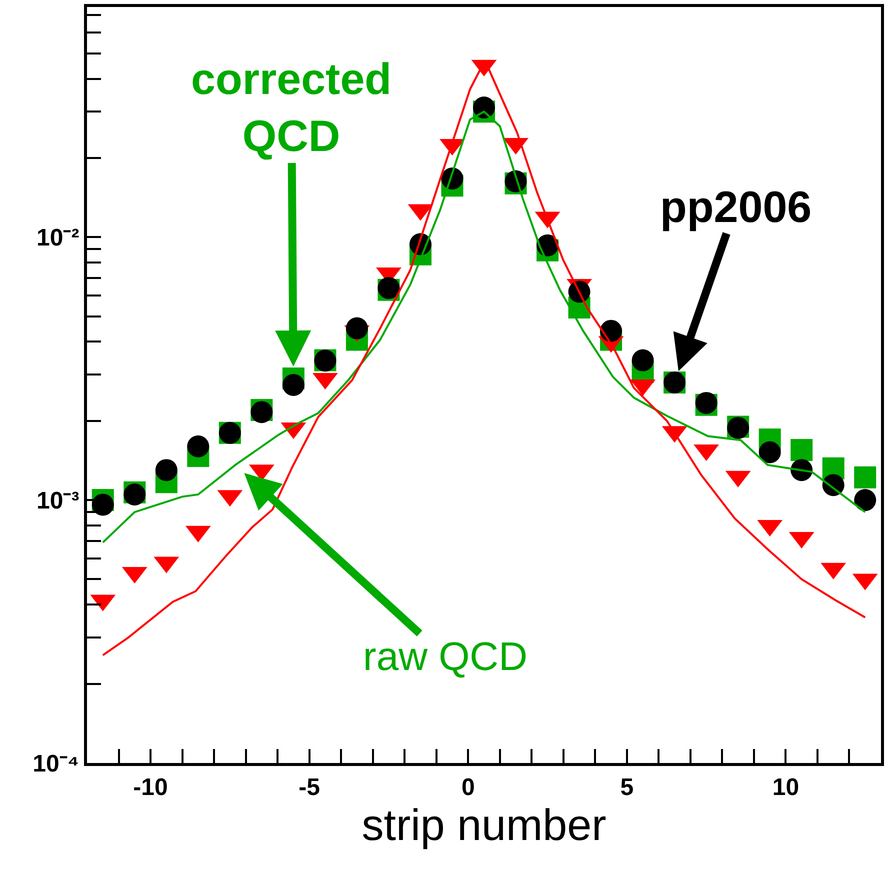 This screenshot has width=886, height=882. Describe the element at coordinates (484, 825) in the screenshot. I see `x-axis-title: strip number` at that location.